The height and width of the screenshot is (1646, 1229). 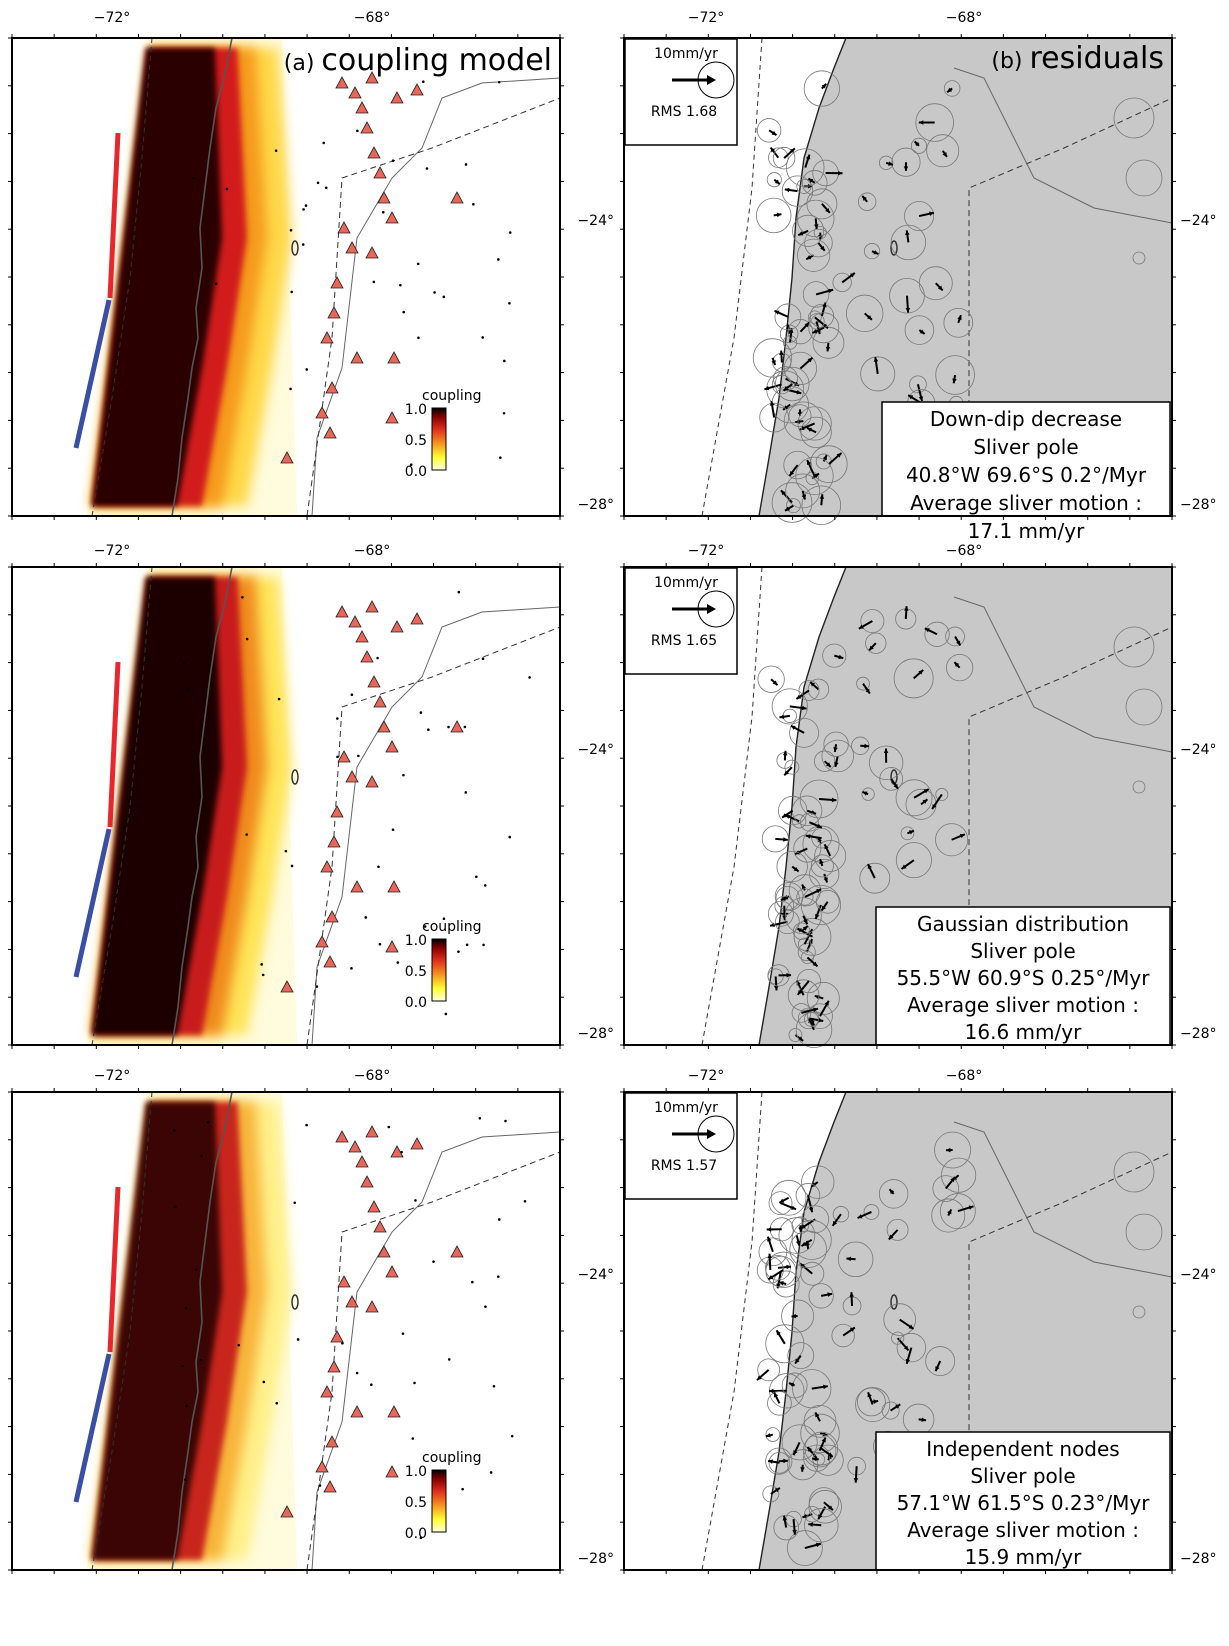 What do you see at coordinates (452, 1458) in the screenshot?
I see `colorbar-label: coupling` at bounding box center [452, 1458].